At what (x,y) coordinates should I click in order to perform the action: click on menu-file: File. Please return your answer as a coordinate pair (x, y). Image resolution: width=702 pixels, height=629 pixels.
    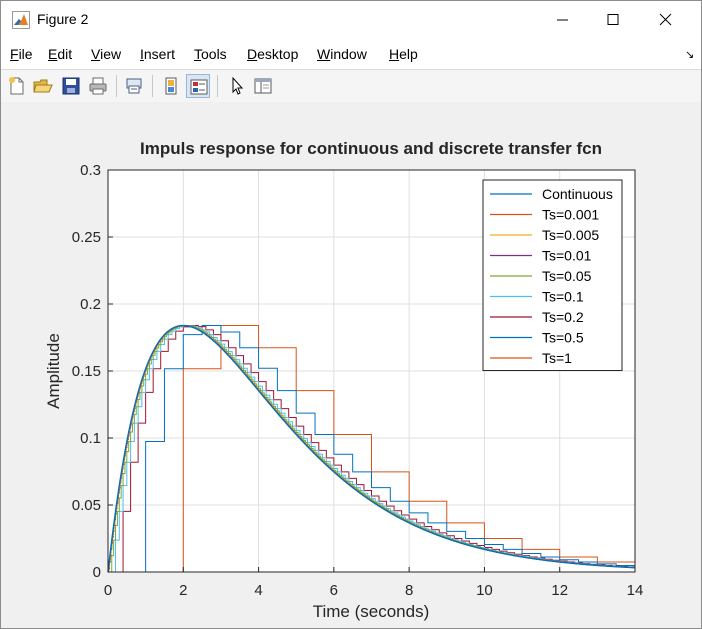
    Looking at the image, I should click on (21, 54).